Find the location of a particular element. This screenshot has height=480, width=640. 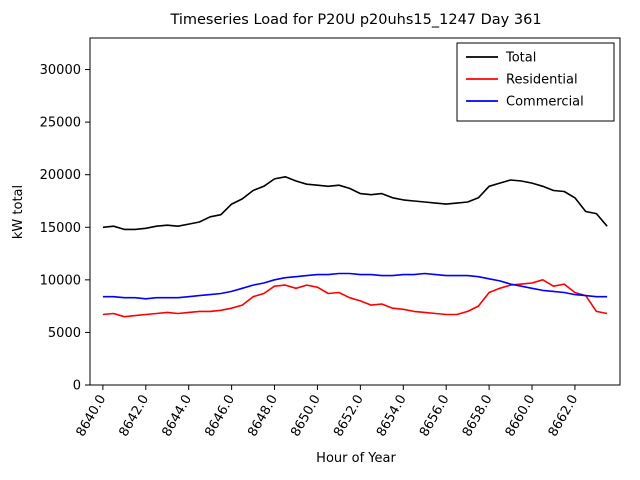

y-tick-label: 15000 is located at coordinates (60, 228).